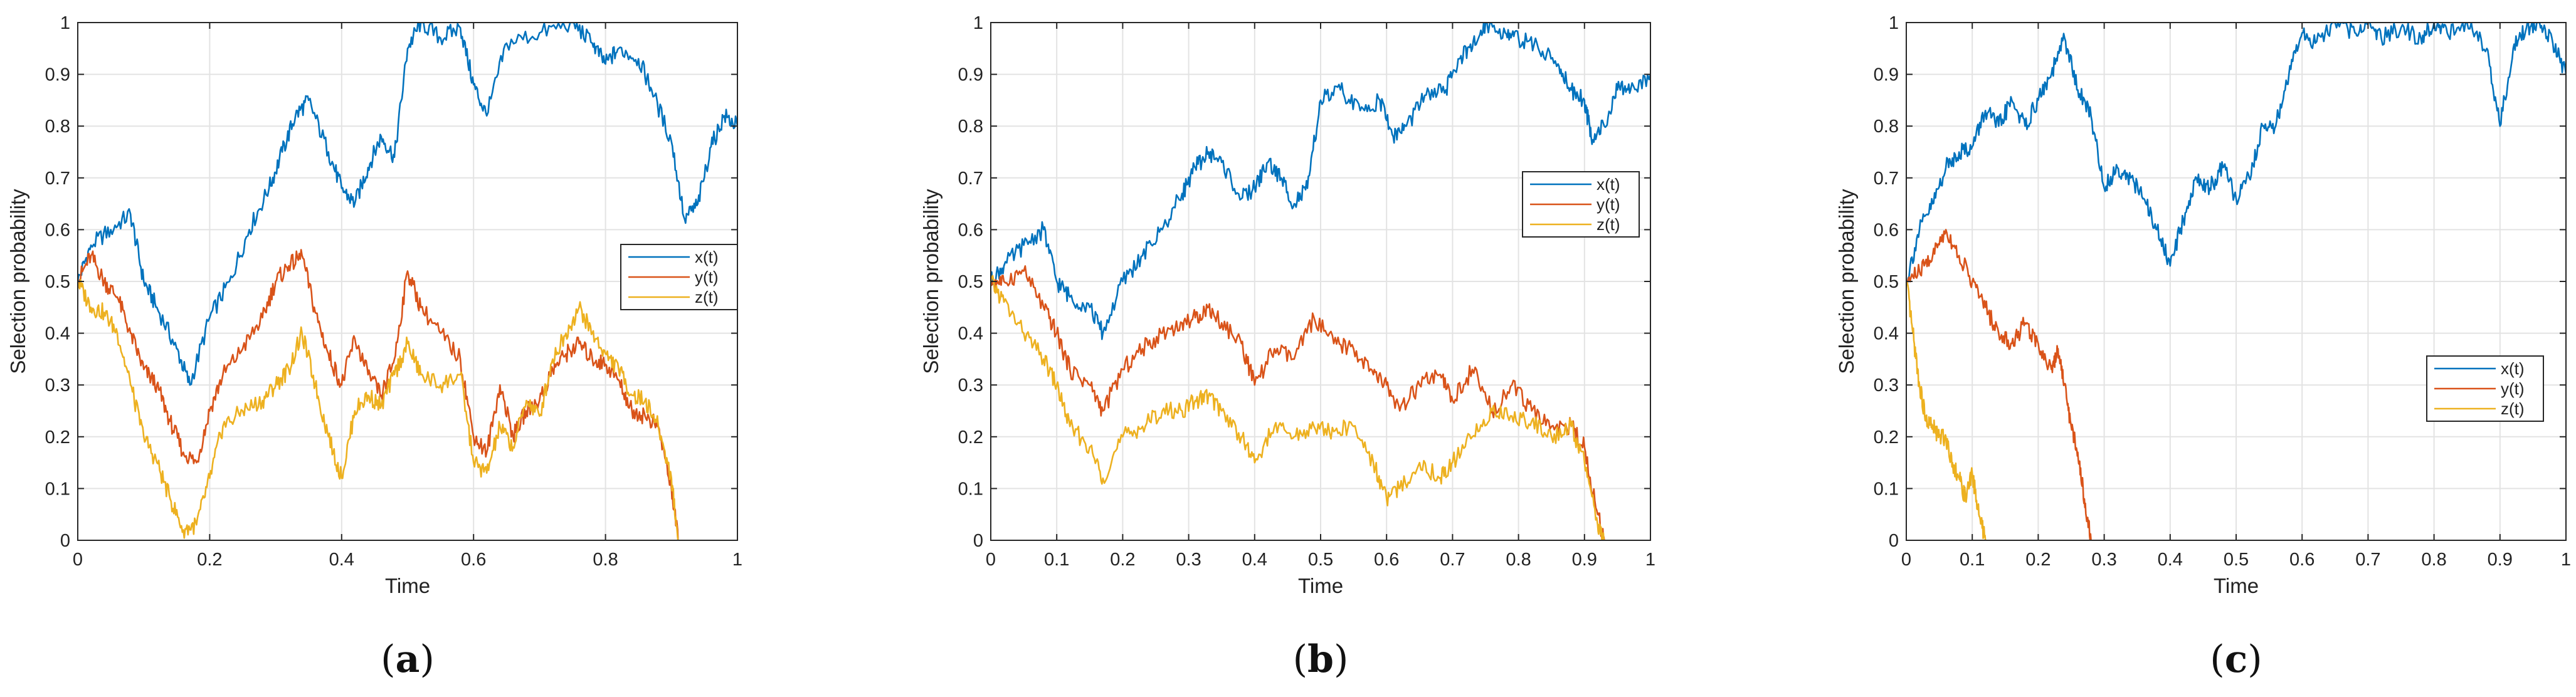 Image resolution: width=2576 pixels, height=697 pixels. I want to click on panel-caption: (c), so click(2236, 659).